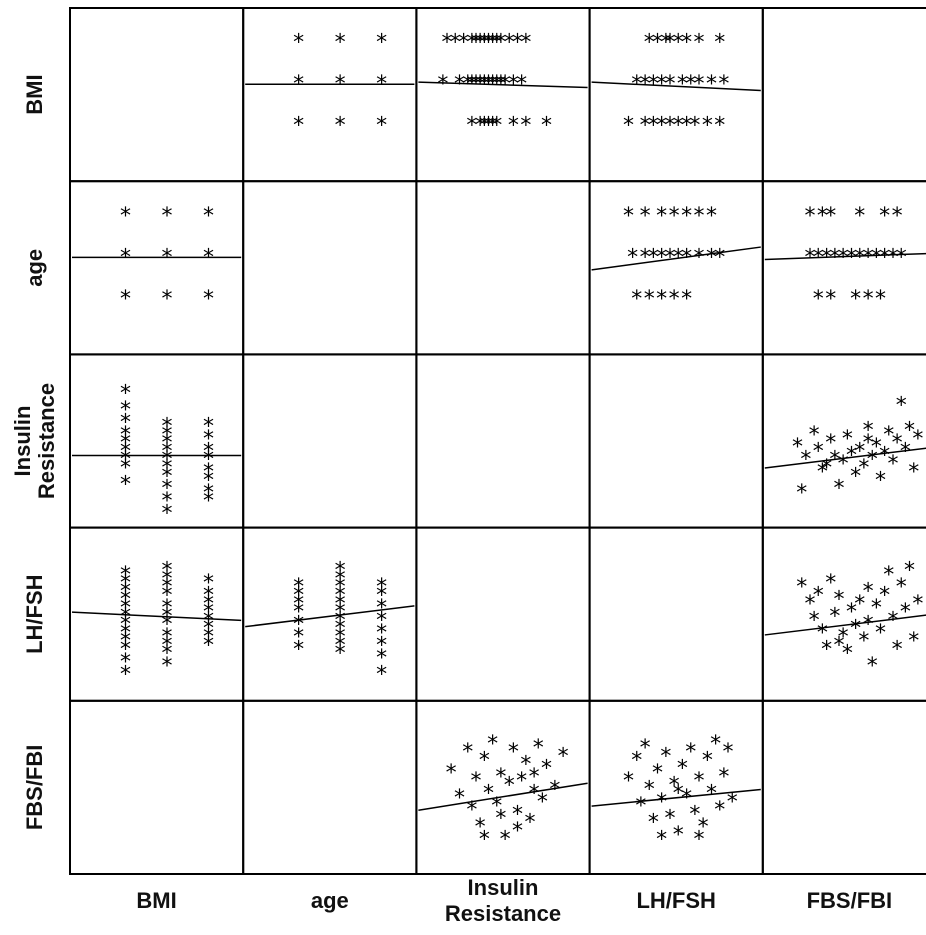  I want to click on point-ir-bmi-4: *, so click(125, 443).